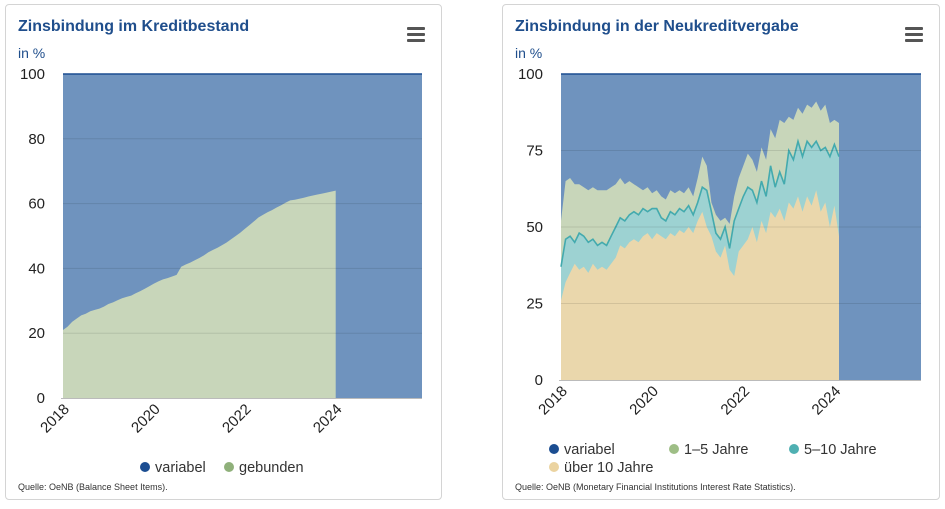 Image resolution: width=945 pixels, height=509 pixels. I want to click on legend-item-5-10-jahre: 5–10 Jahre, so click(833, 450).